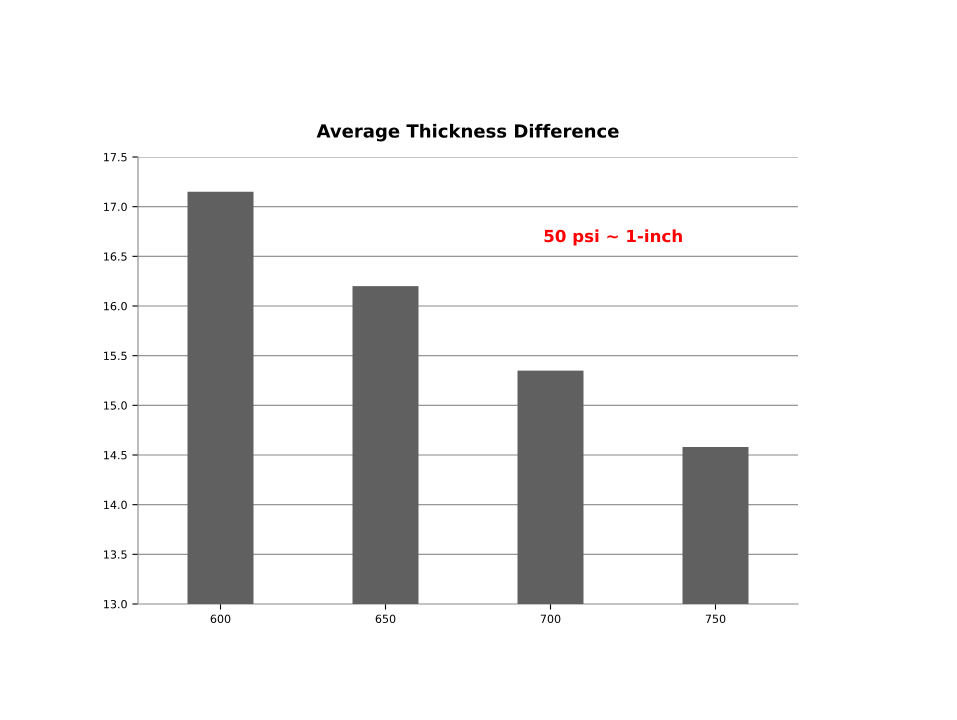  I want to click on y-tick-label: 14.0, so click(115, 505).